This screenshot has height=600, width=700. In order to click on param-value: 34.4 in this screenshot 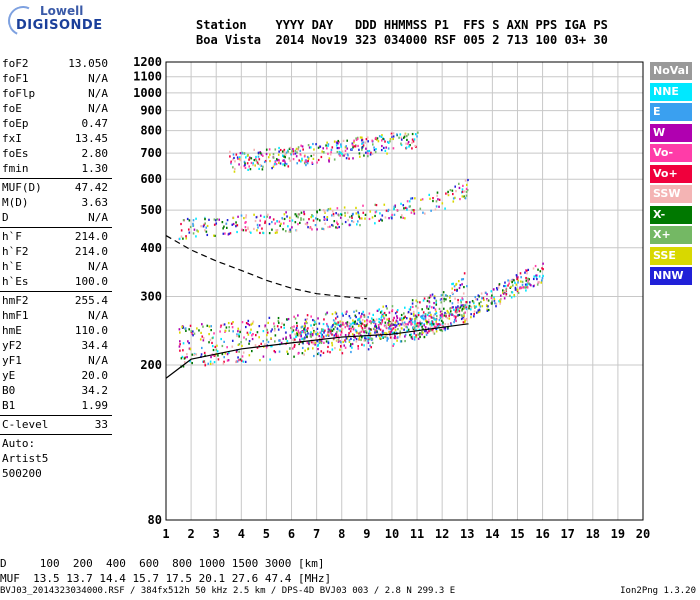, I will do `click(95, 345)`.